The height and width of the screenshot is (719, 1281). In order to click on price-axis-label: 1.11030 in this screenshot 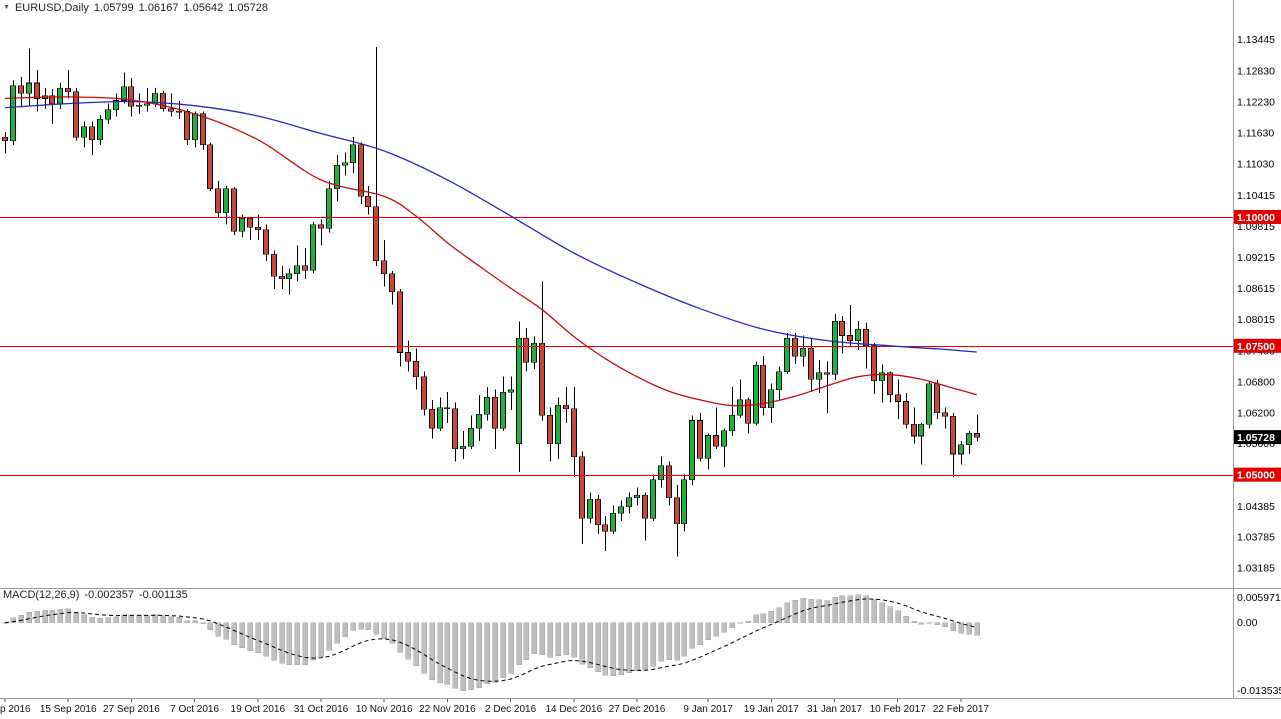, I will do `click(1255, 164)`.